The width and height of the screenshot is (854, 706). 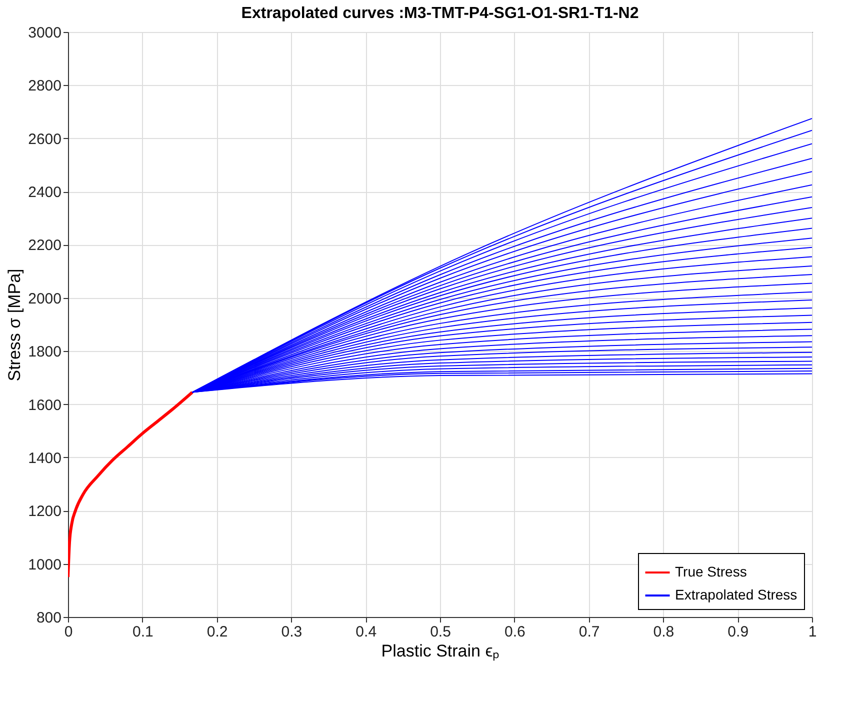 I want to click on x-tick-label: 0.7, so click(x=589, y=632).